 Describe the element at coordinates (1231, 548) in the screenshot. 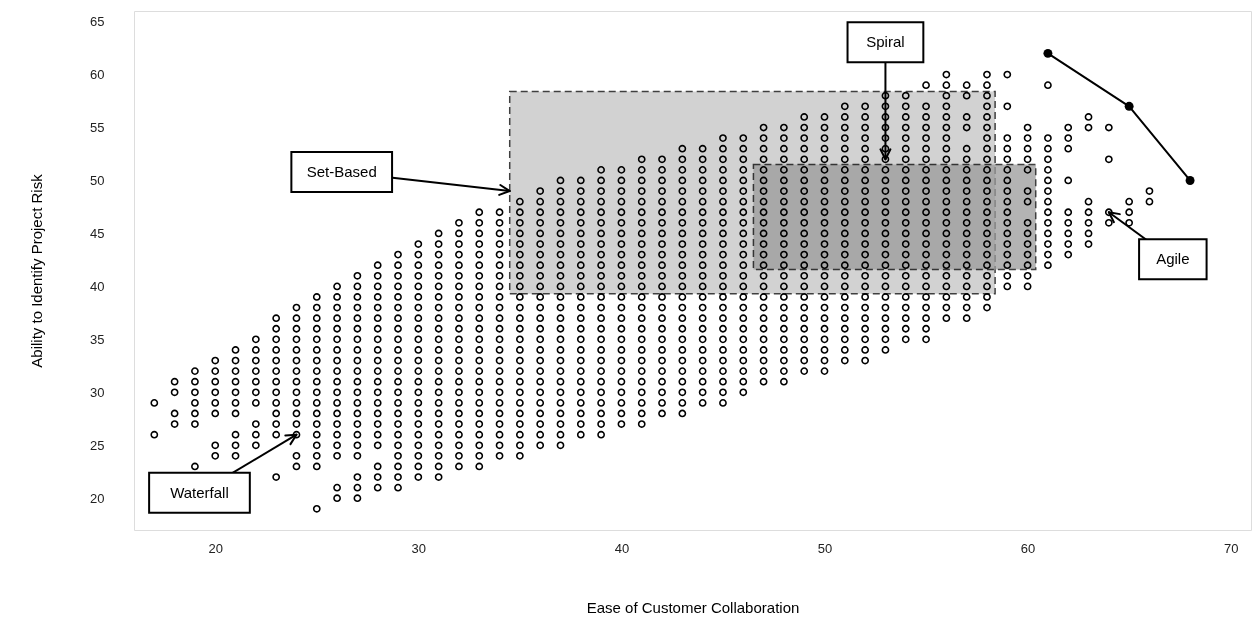

I see `x-tick-label: 70` at that location.